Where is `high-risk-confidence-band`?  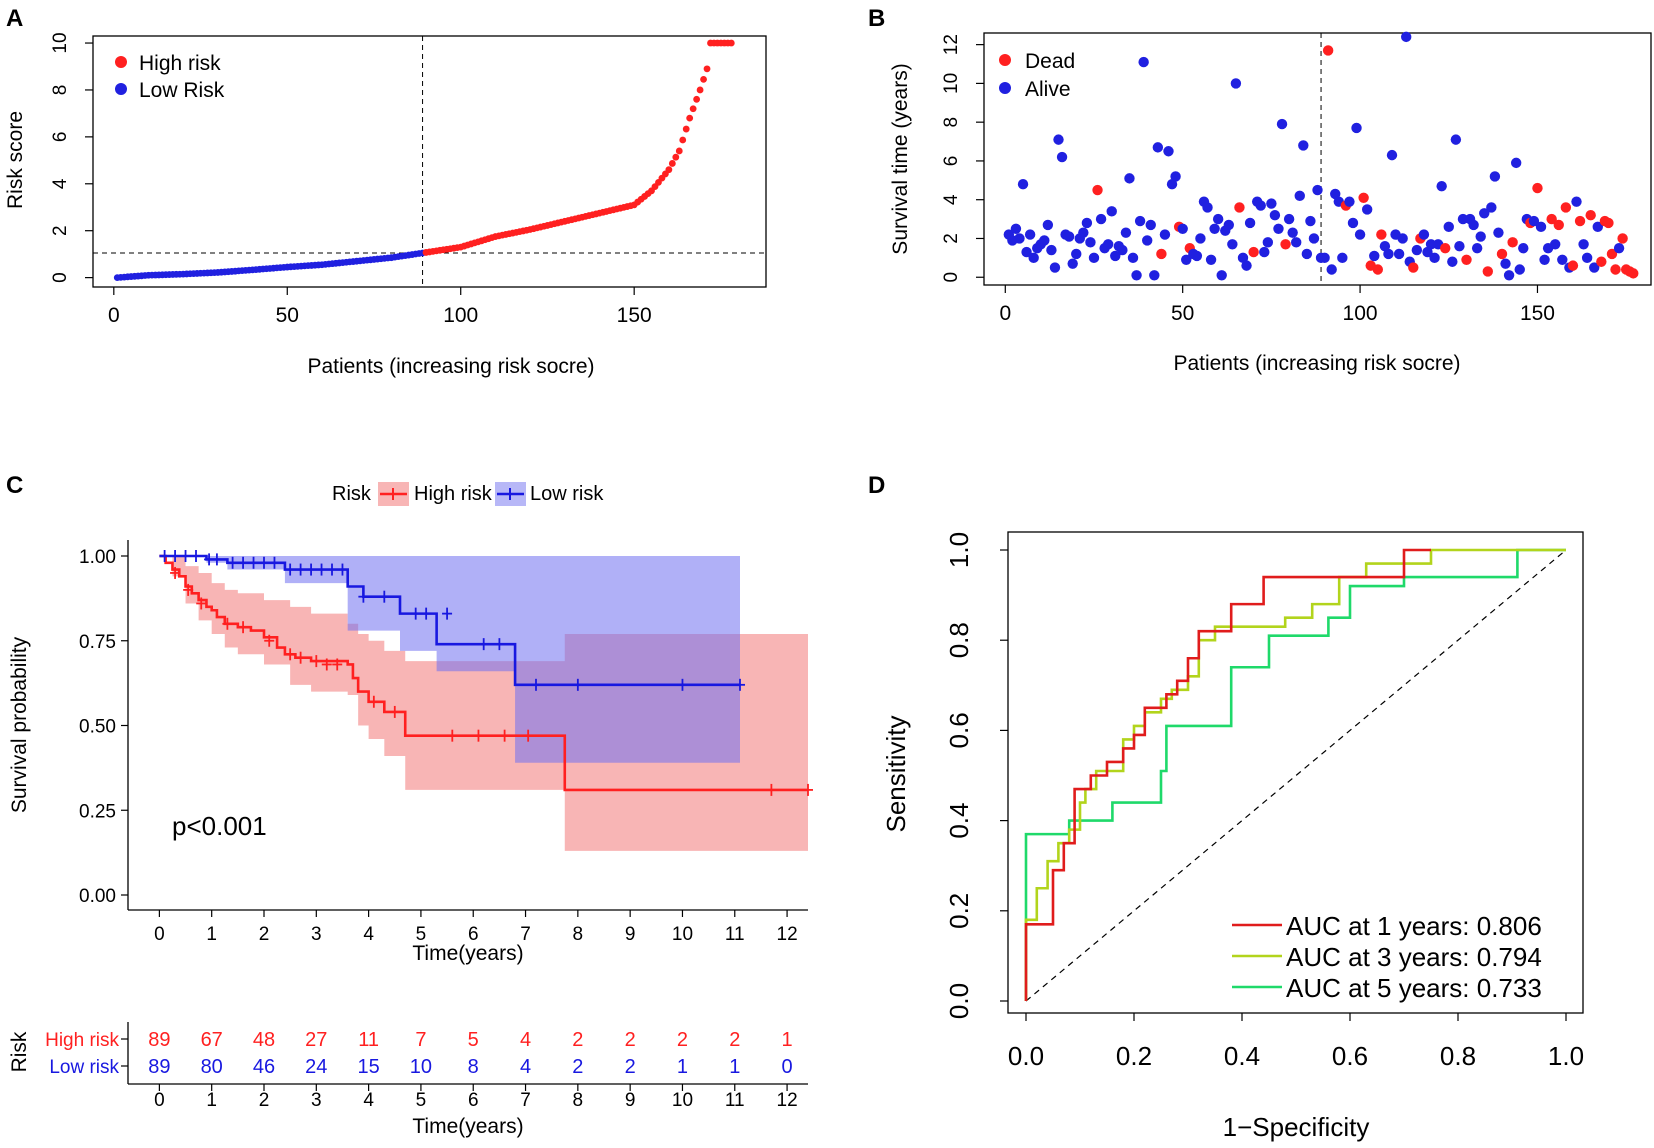
high-risk-confidence-band is located at coordinates (483, 703).